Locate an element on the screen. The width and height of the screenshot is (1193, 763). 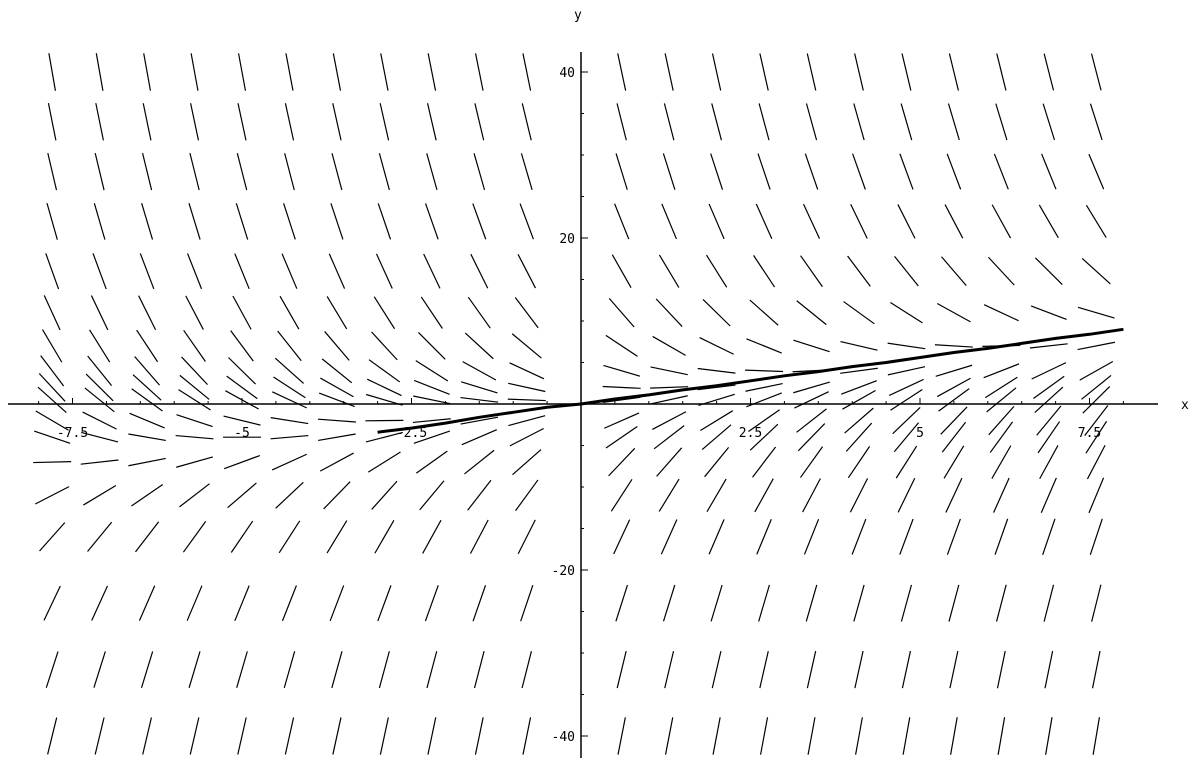
x-tick-label: 5 is located at coordinates (920, 433).